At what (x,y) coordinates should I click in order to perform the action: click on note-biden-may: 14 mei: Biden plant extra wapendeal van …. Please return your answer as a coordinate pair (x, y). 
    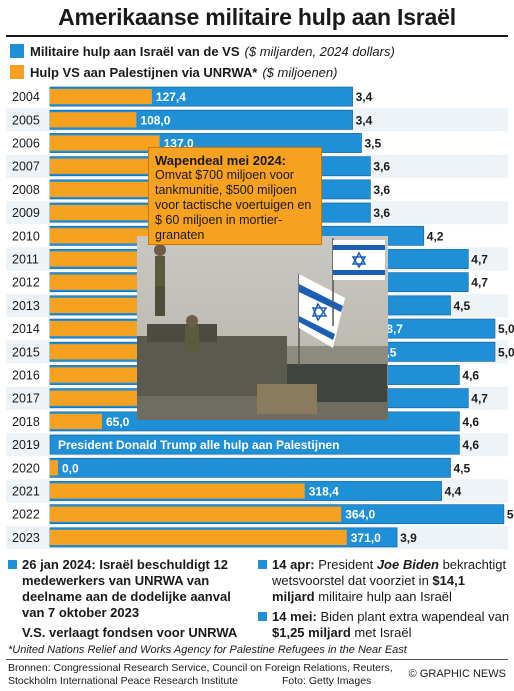
    Looking at the image, I should click on (384, 625).